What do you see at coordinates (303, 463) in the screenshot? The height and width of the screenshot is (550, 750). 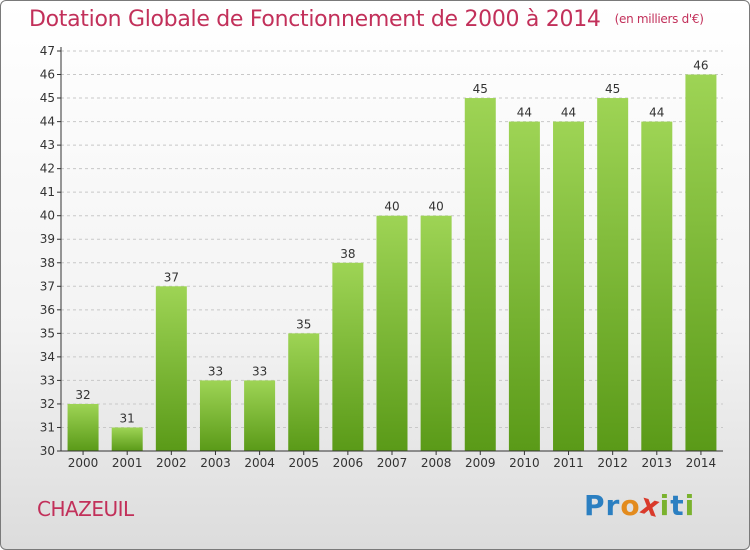 I see `x-tick-label: 2005` at bounding box center [303, 463].